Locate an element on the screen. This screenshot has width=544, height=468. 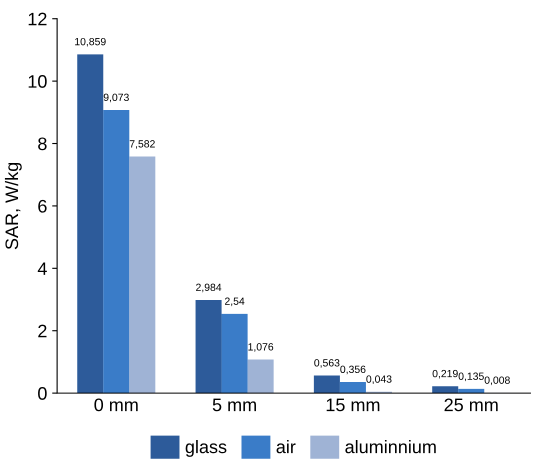
y-axis-title: SAR, W/kg is located at coordinates (13, 206).